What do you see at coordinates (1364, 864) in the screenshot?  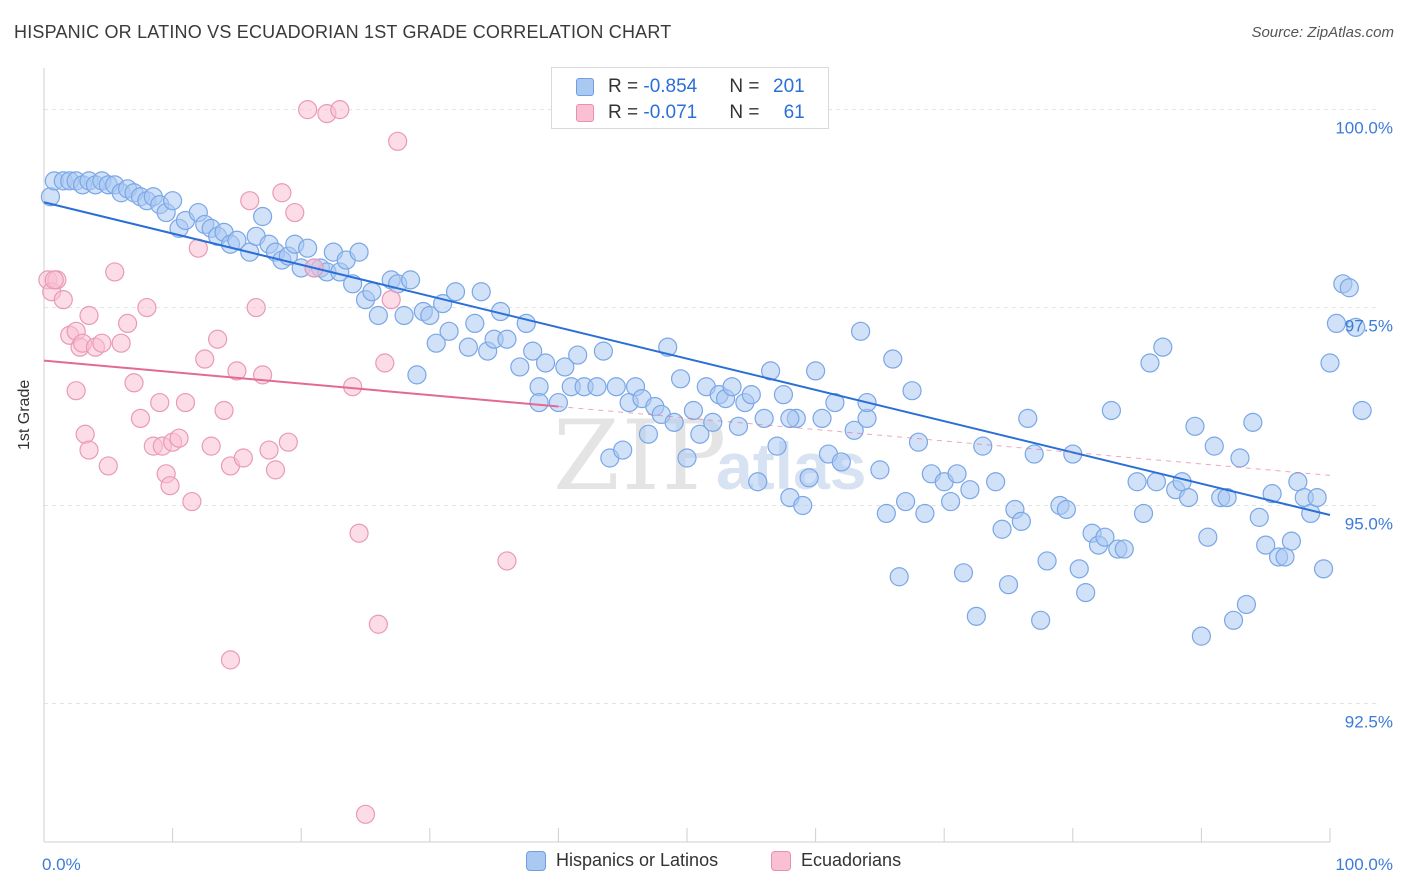 I see `x-tick-label: 100.0%` at bounding box center [1364, 864].